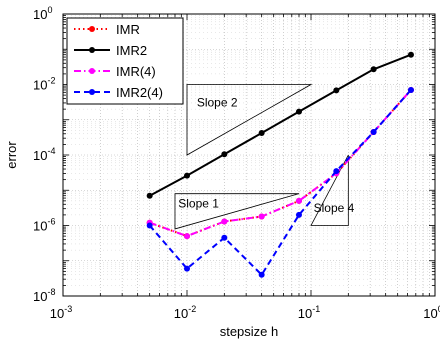 The height and width of the screenshot is (345, 440). What do you see at coordinates (139, 92) in the screenshot?
I see `legend-label: IMR2(4)` at bounding box center [139, 92].